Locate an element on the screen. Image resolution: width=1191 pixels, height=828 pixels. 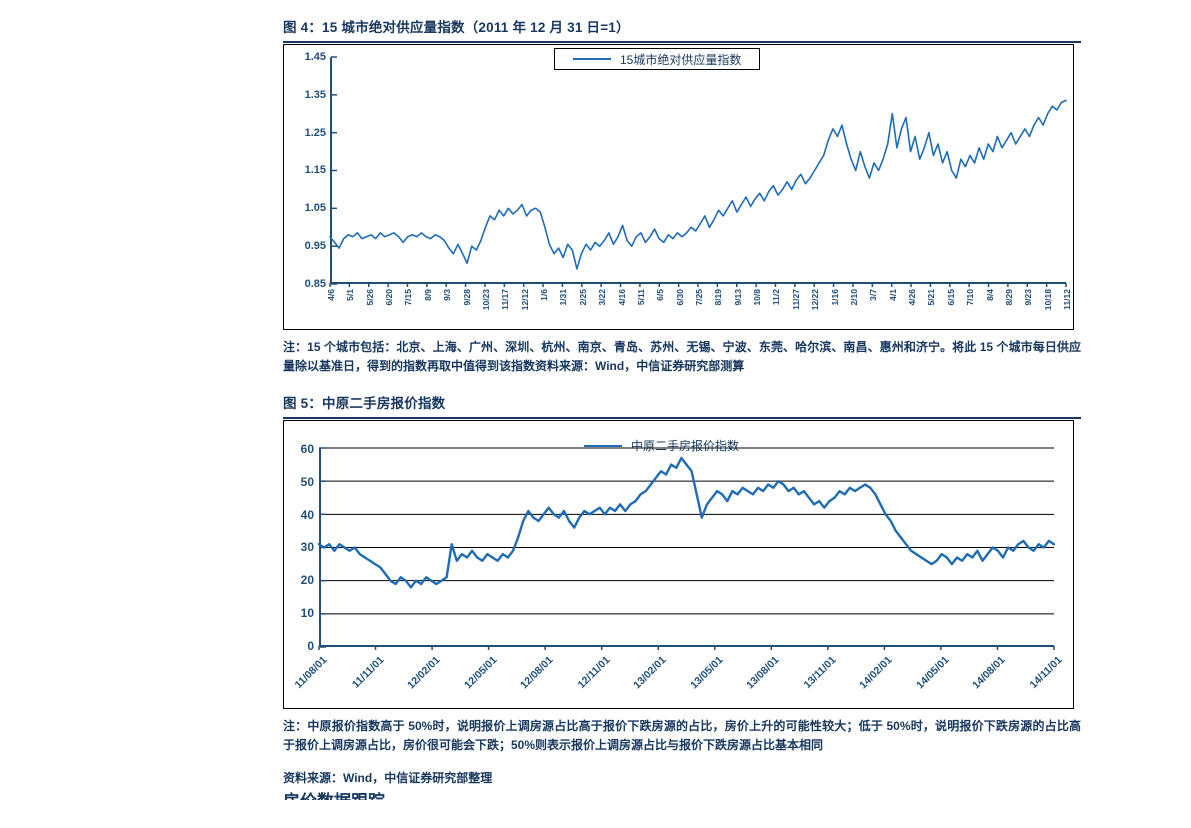
figure4-legend: 15城市绝对供应量指数 is located at coordinates (657, 59).